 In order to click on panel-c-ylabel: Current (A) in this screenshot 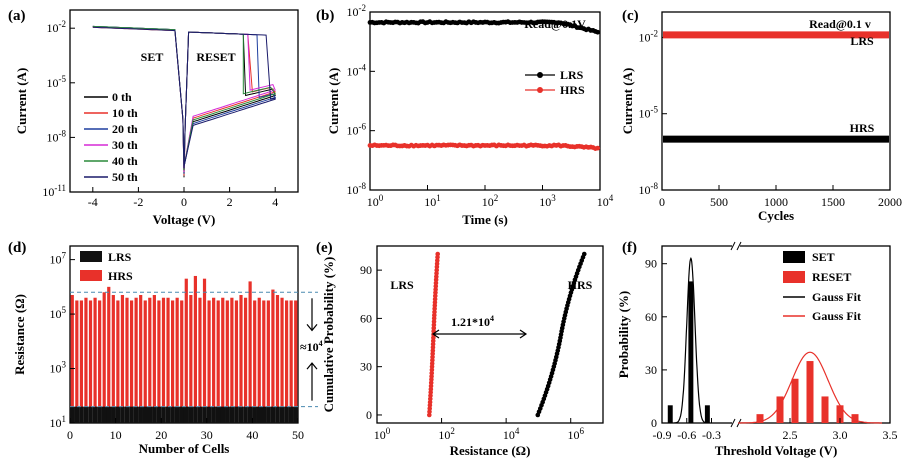, I will do `click(627, 101)`.